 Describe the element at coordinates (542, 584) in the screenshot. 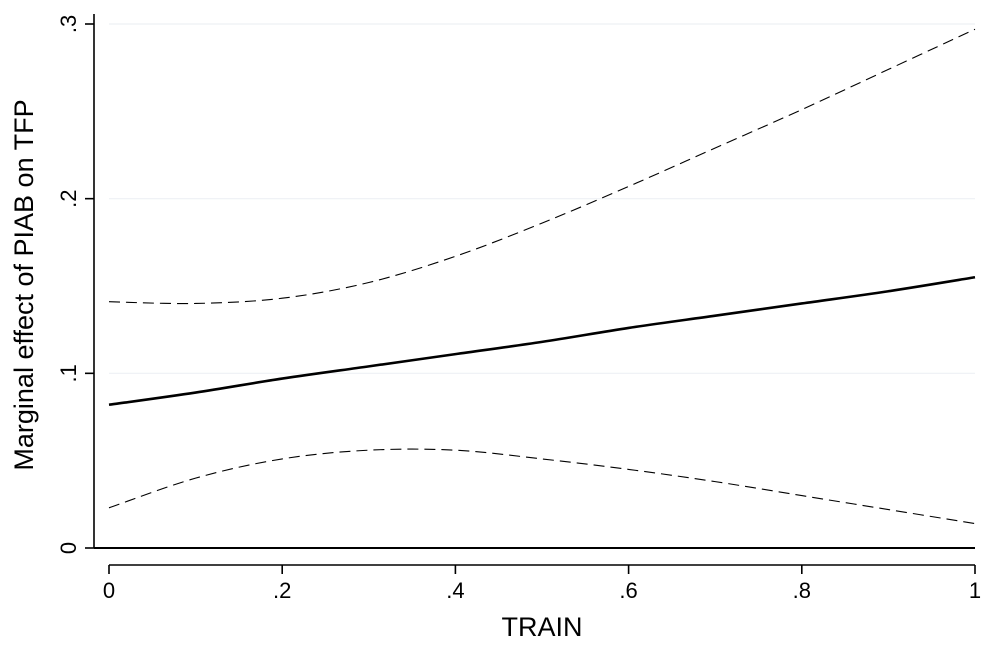

I see `x-ticks: 0 .2 .4 .6 .8 1` at that location.